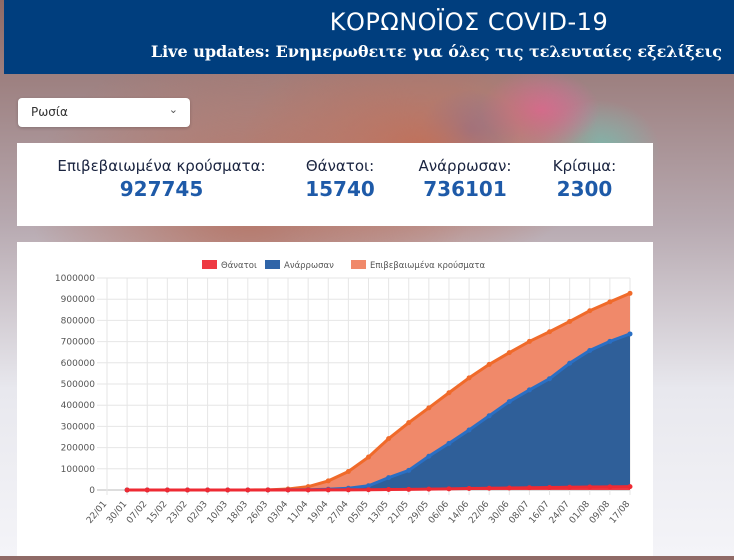 The image size is (734, 560). What do you see at coordinates (198, 513) in the screenshot?
I see `x-tick-label: 02/03` at bounding box center [198, 513].